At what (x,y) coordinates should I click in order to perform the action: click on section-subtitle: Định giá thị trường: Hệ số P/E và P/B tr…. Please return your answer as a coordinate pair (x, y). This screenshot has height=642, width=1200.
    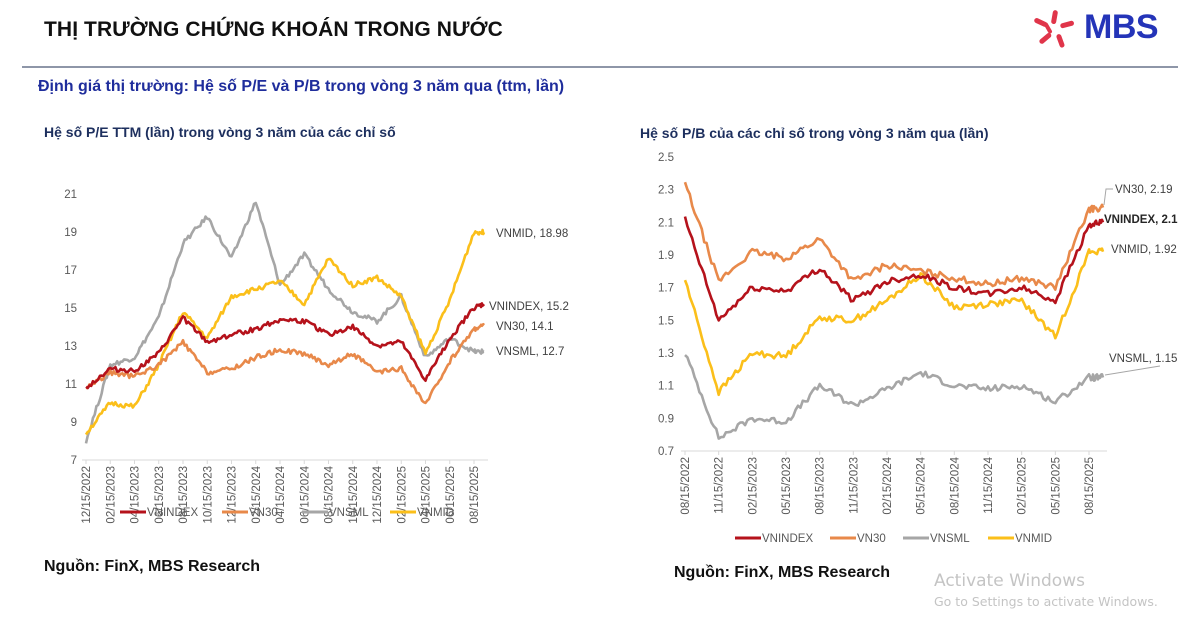
    Looking at the image, I should click on (301, 86).